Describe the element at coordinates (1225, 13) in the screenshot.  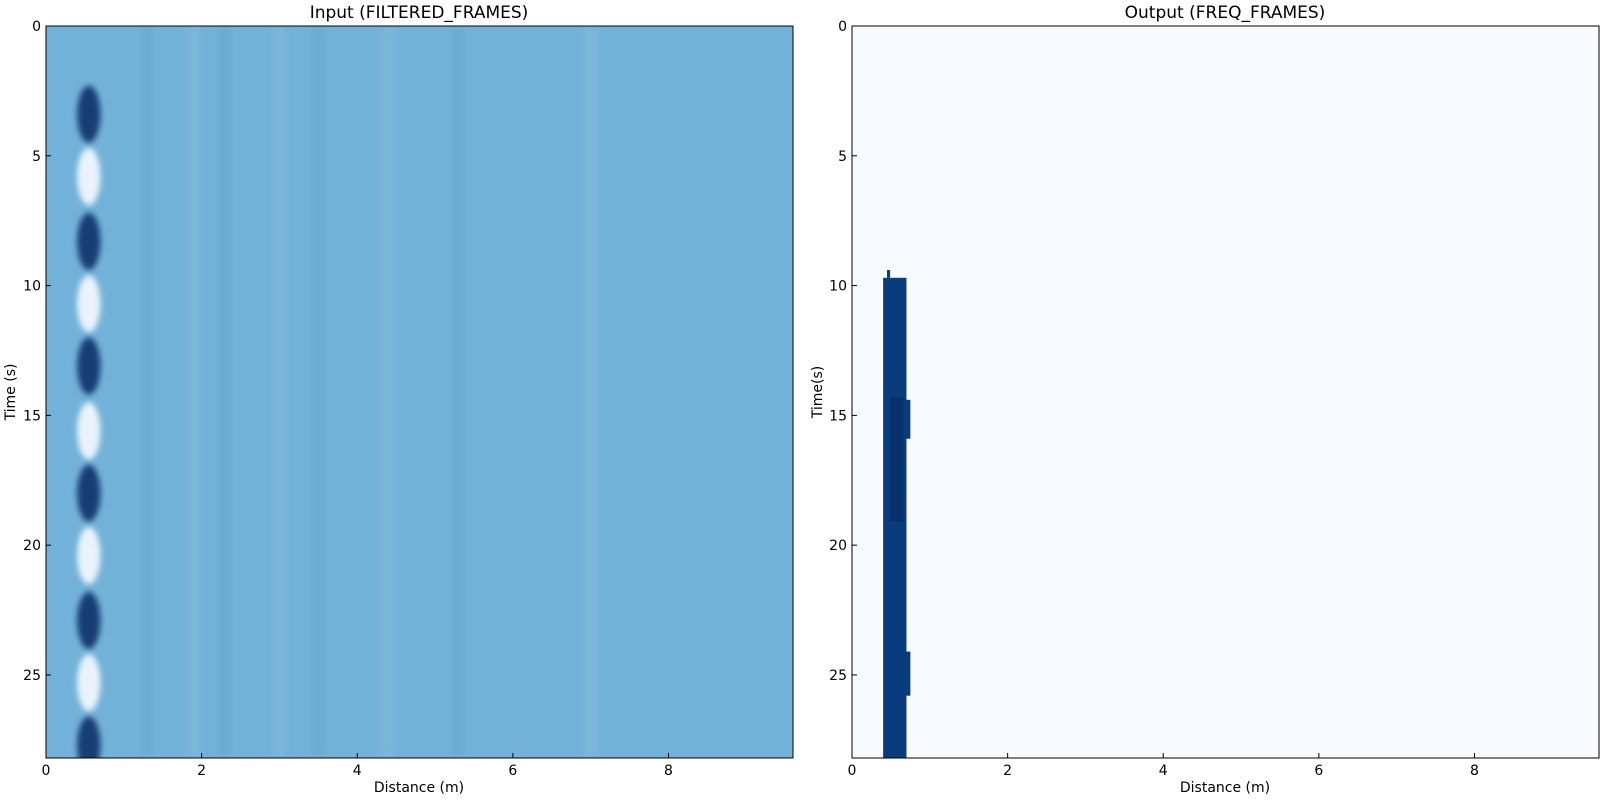
I see `chart-title: Output (FREQ_FRAMES)` at that location.